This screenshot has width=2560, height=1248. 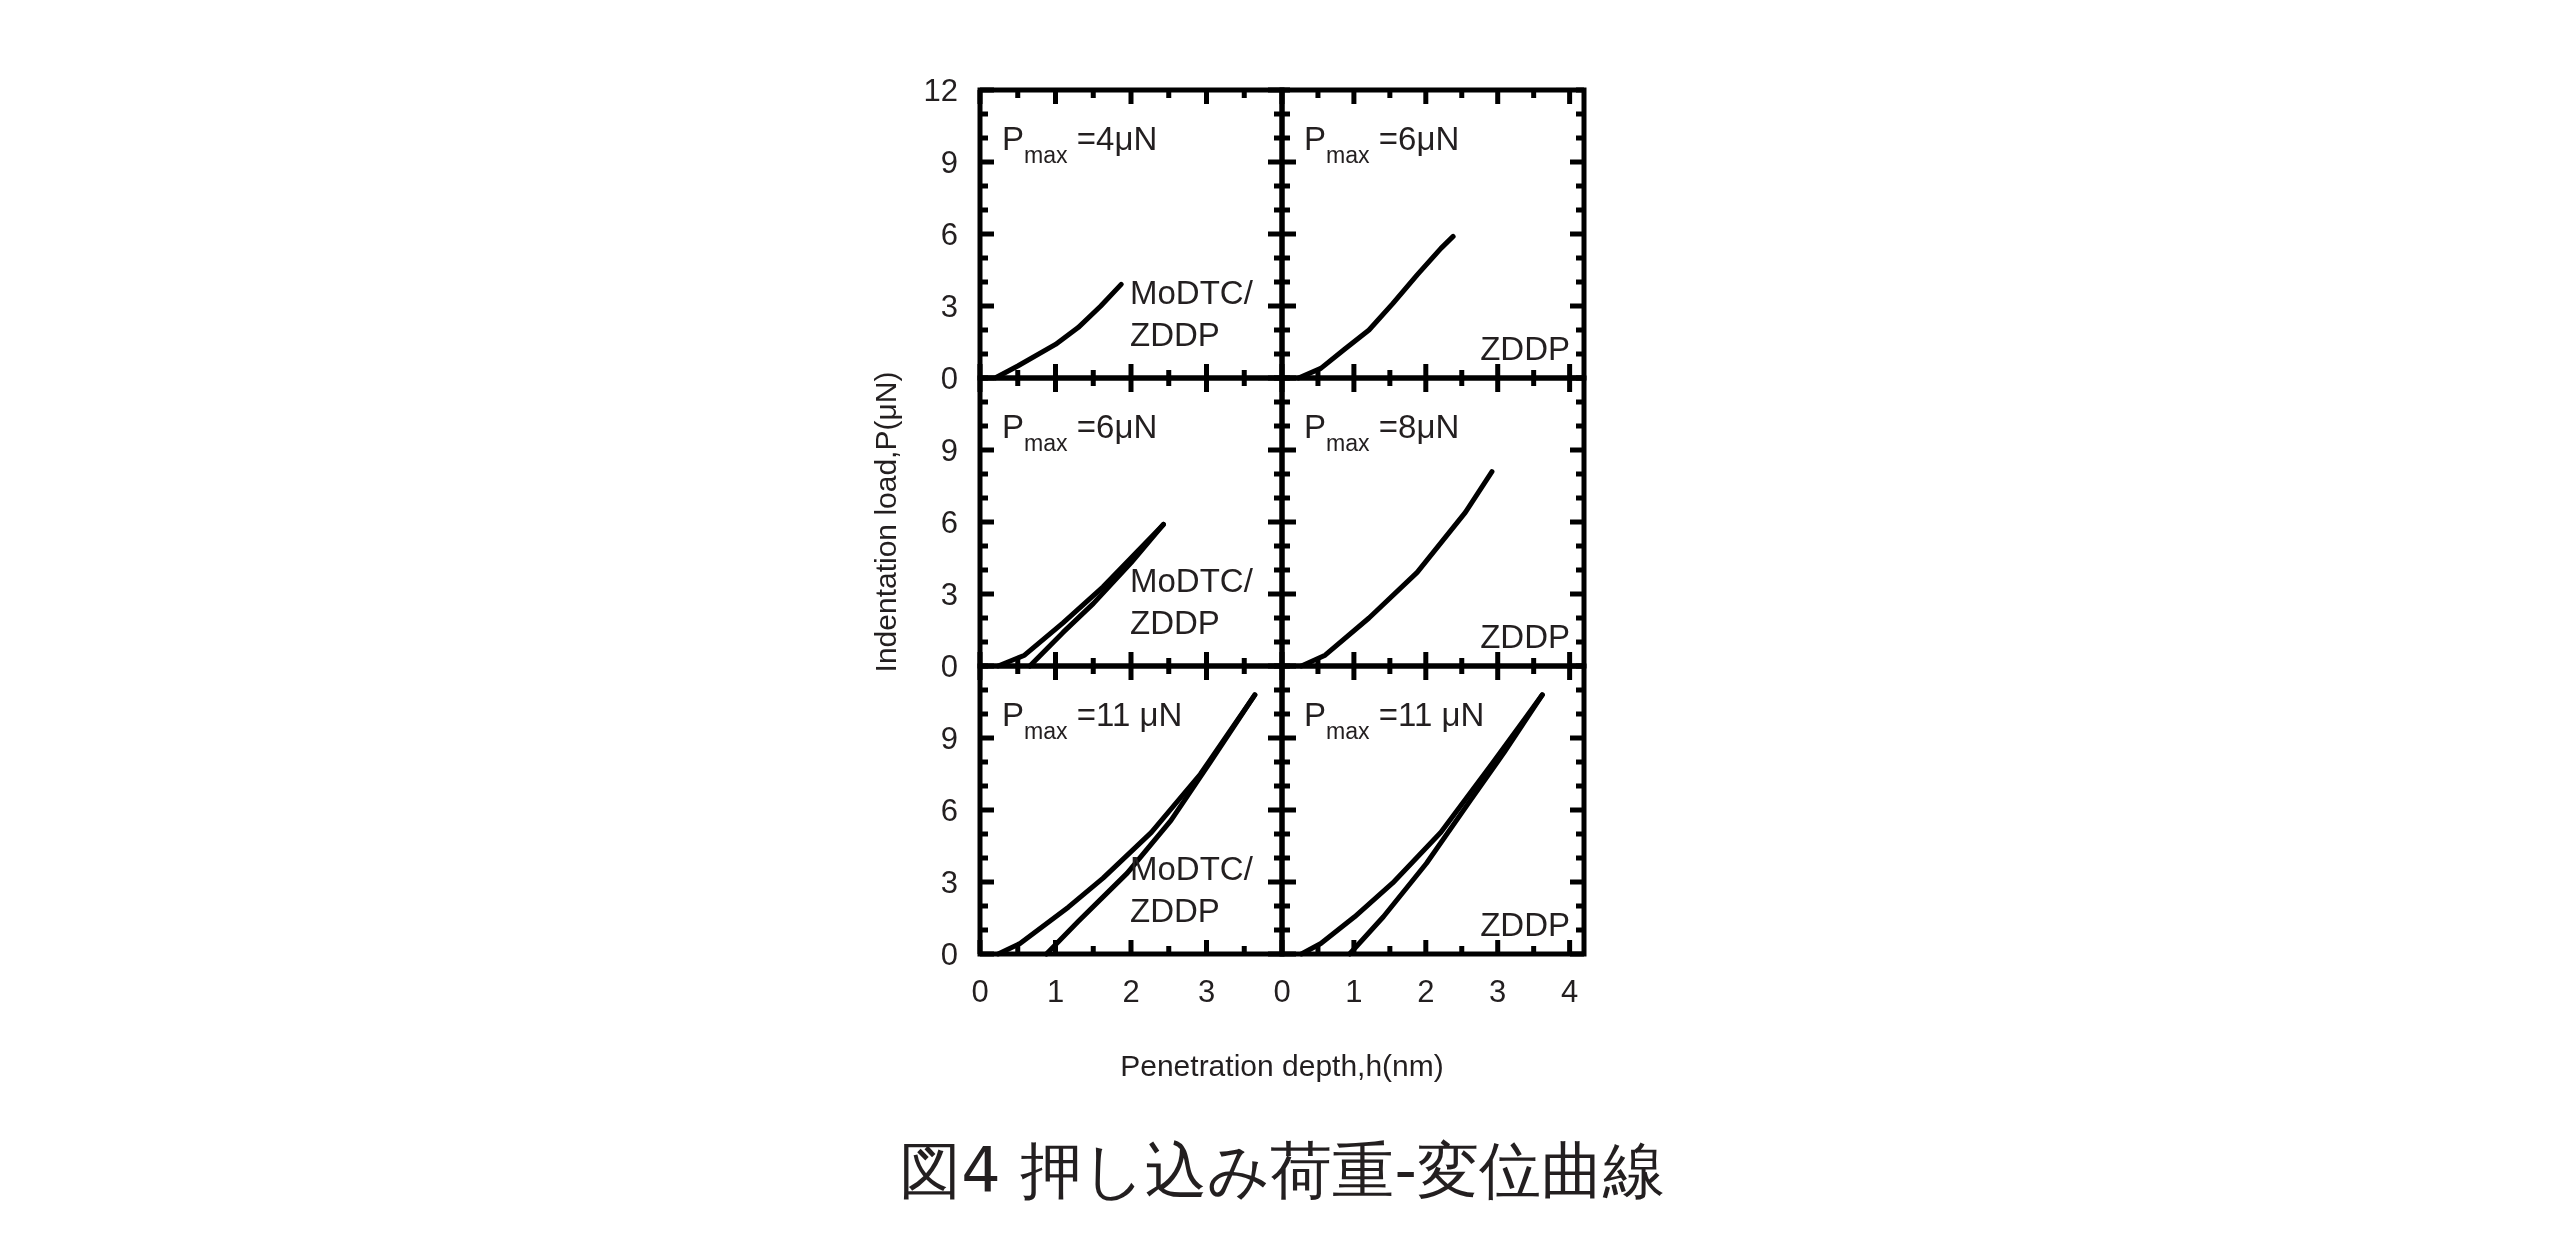 What do you see at coordinates (1080, 144) in the screenshot?
I see `annotation: P$_{max}$ =4μN` at bounding box center [1080, 144].